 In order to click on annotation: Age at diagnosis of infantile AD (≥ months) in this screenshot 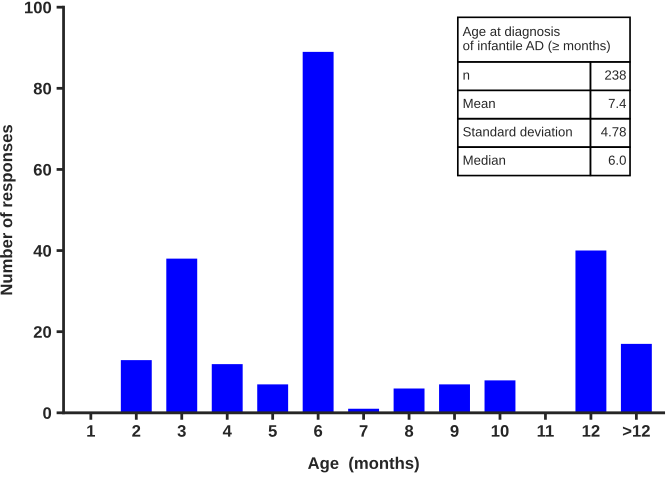, I will do `click(536, 39)`.